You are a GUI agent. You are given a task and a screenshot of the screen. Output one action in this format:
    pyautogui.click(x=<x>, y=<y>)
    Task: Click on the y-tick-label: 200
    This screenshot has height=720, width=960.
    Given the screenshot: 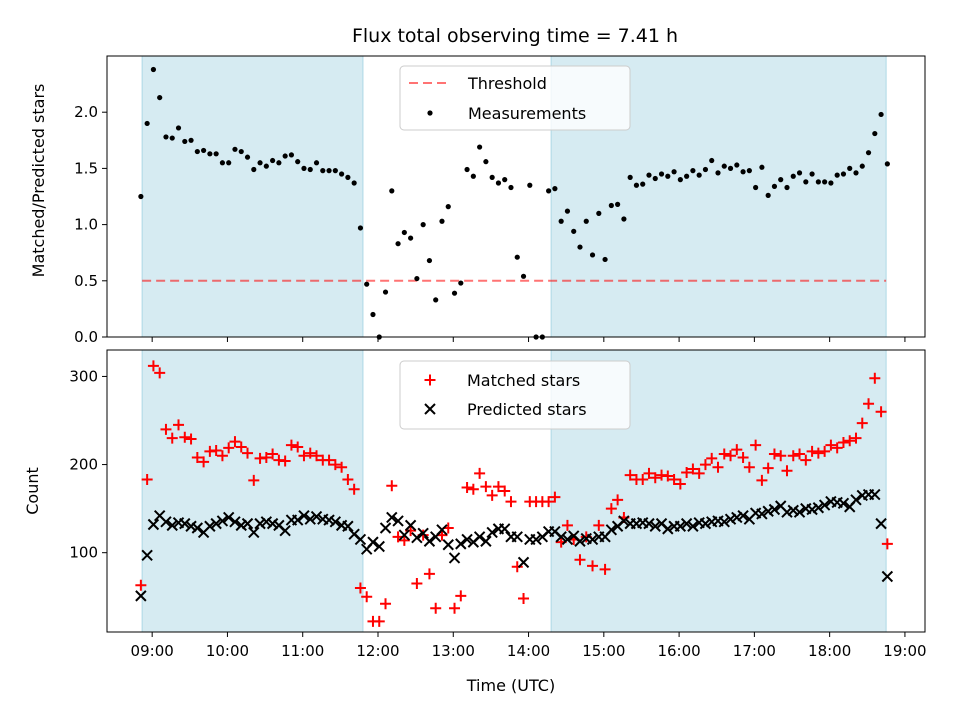 What is the action you would take?
    pyautogui.click(x=83, y=465)
    